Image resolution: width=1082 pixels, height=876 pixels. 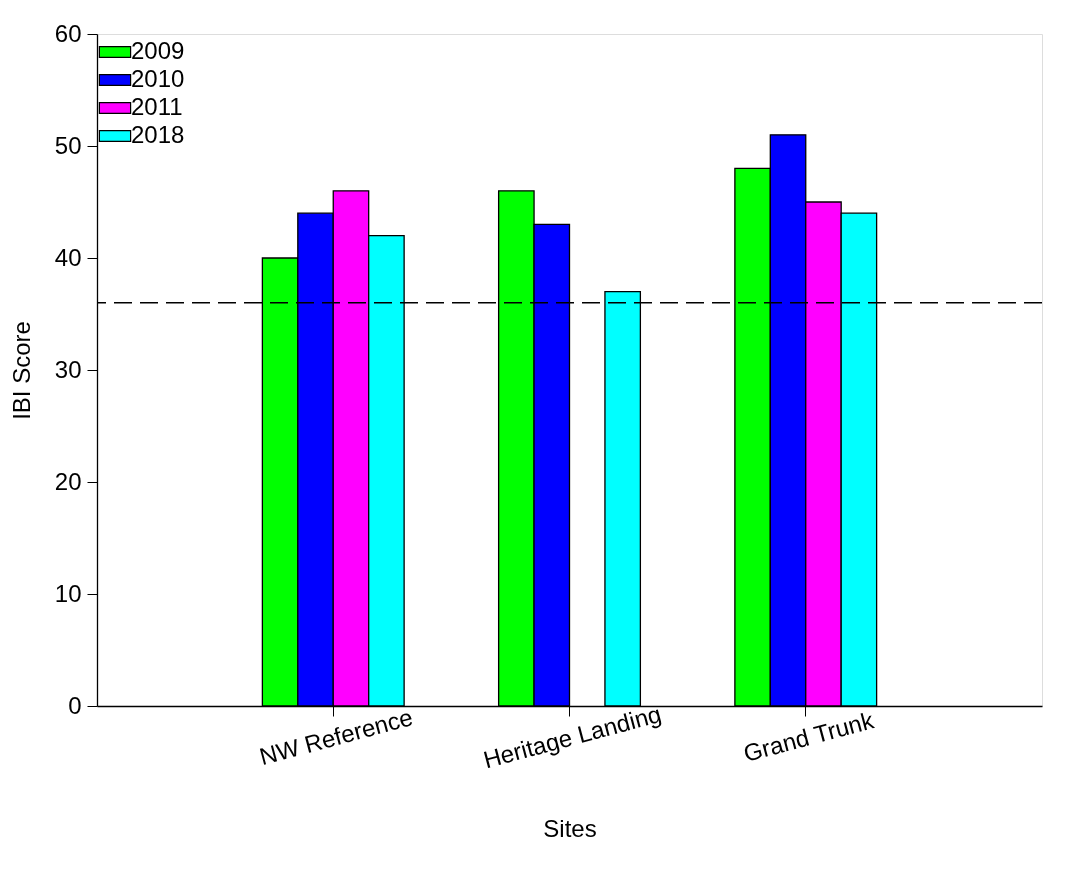 I want to click on y-axis-title: IBI Score, so click(x=21, y=370).